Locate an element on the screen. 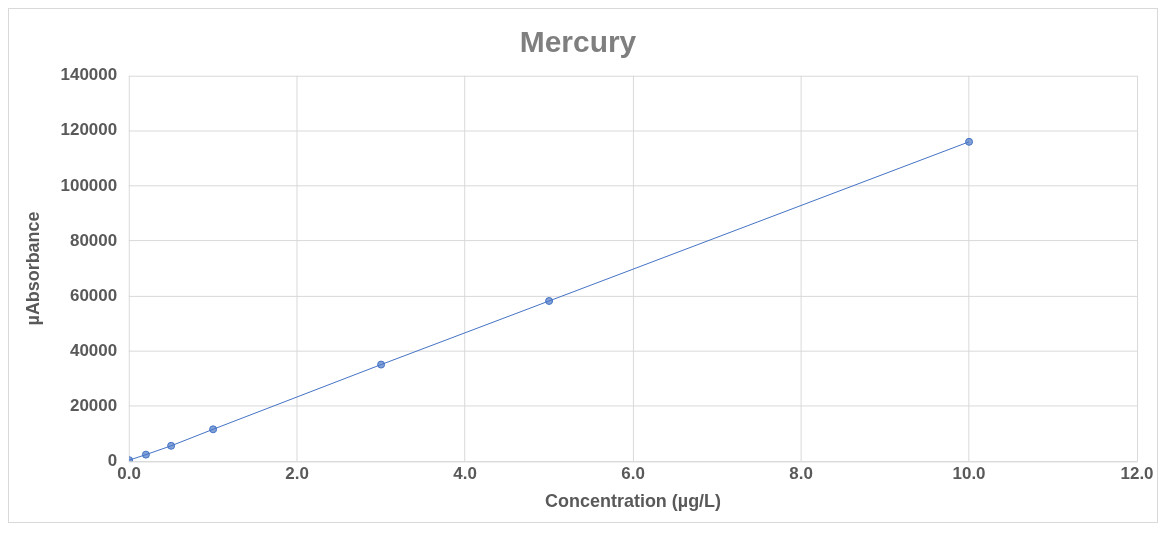 This screenshot has height=534, width=1169. y-tick-label: 40000 is located at coordinates (93, 350).